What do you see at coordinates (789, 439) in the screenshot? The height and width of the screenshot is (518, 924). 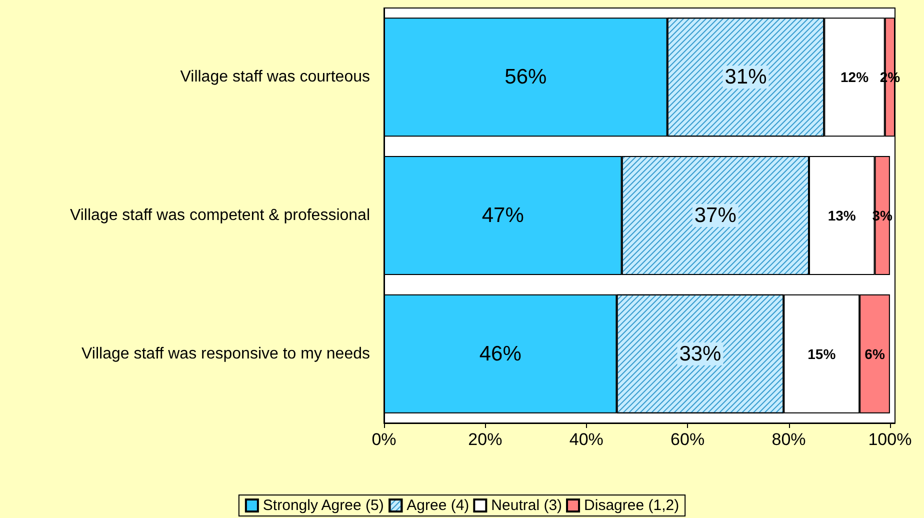 I see `x-tick-label: 80%` at bounding box center [789, 439].